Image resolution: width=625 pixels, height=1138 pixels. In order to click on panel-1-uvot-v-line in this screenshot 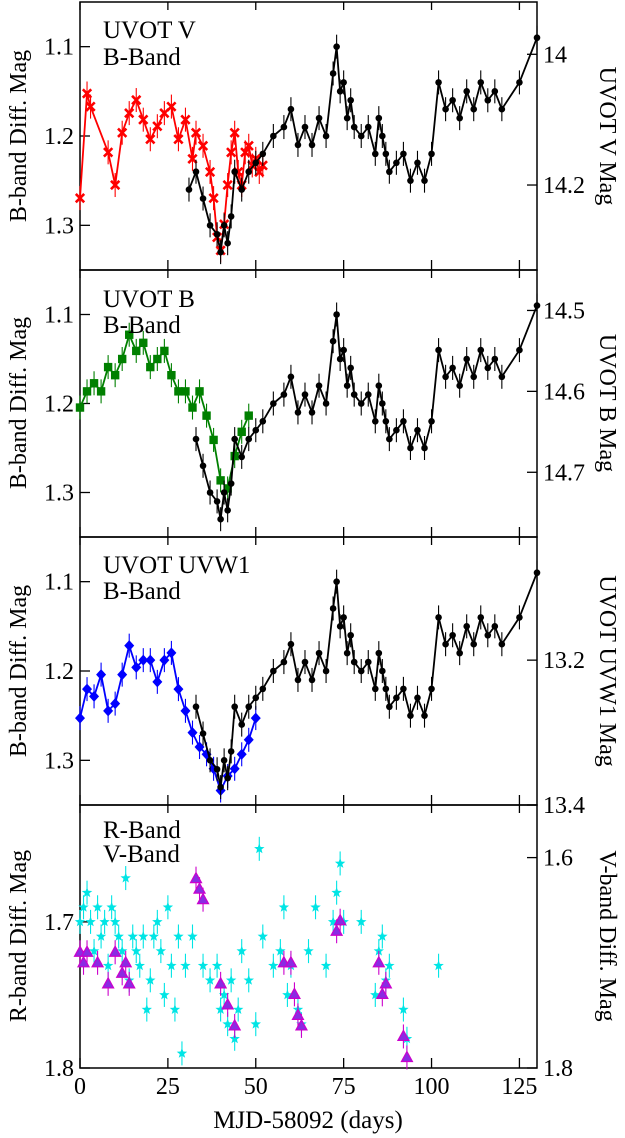, I will do `click(171, 172)`.